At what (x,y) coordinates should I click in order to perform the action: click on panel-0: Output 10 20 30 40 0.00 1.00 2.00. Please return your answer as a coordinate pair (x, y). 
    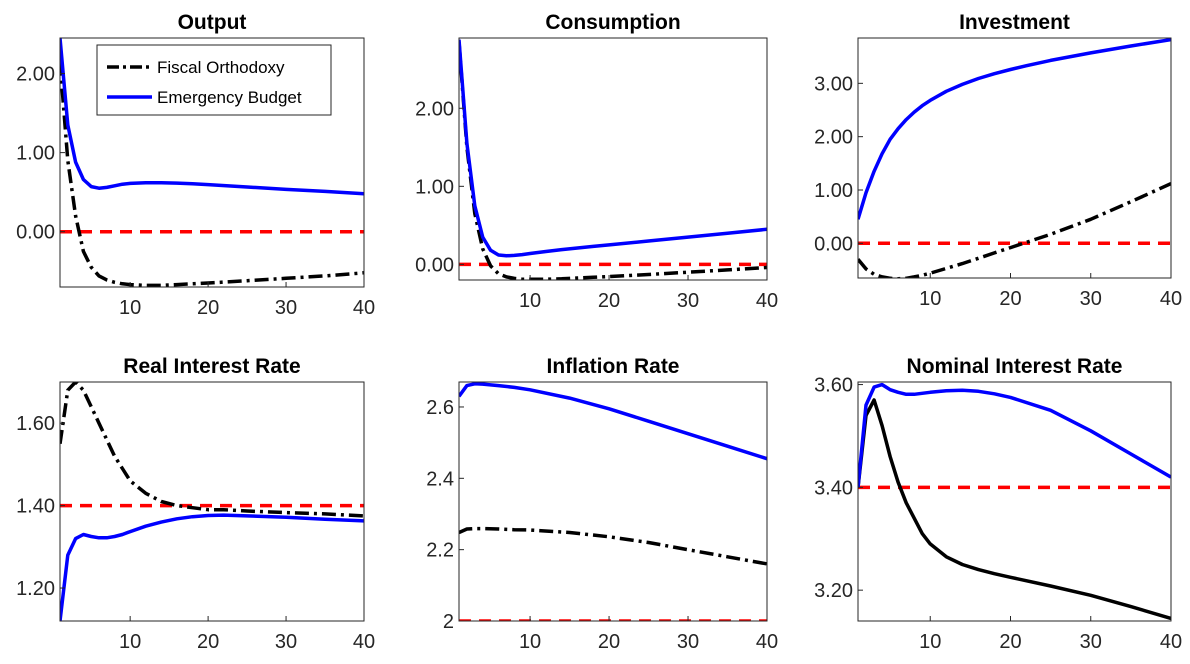
    Looking at the image, I should click on (195, 165).